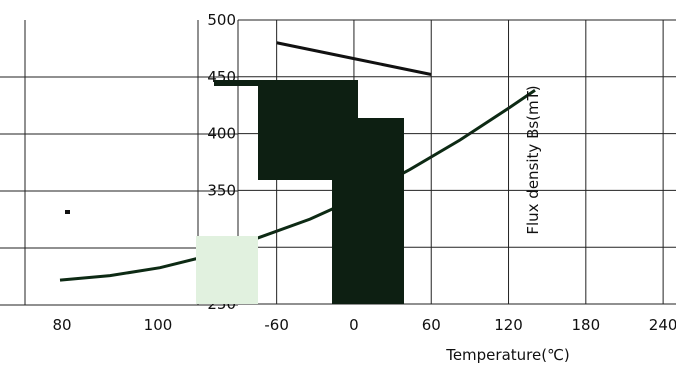 The image size is (676, 366). Describe the element at coordinates (354, 58) in the screenshot. I see `foreground-series-line` at that location.